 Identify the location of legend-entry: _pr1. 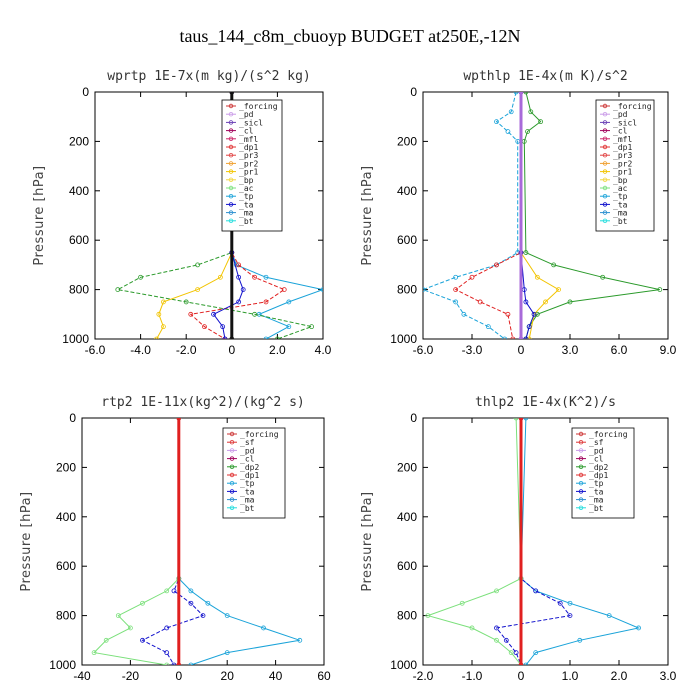
(248, 172).